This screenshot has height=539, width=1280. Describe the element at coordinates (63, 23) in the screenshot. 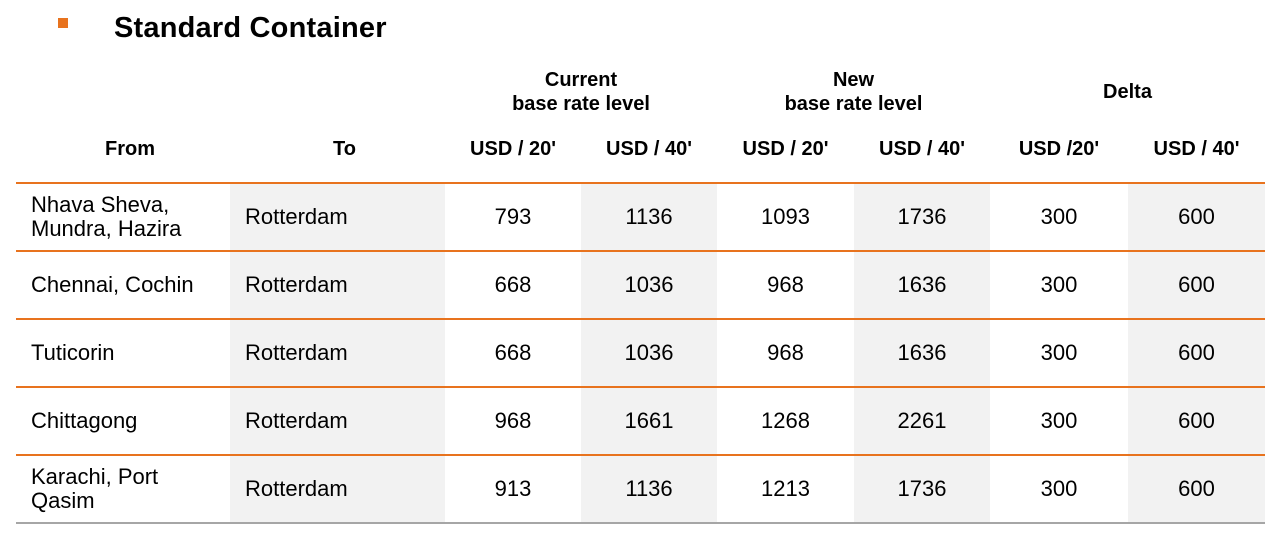

I see `square-bullet-icon` at that location.